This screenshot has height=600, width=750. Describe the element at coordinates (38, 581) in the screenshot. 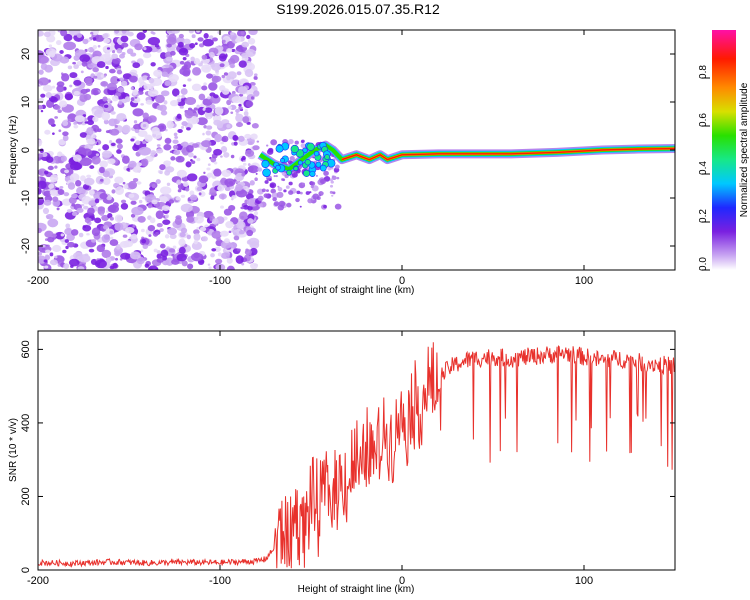

I see `x-tick-label: -200` at that location.